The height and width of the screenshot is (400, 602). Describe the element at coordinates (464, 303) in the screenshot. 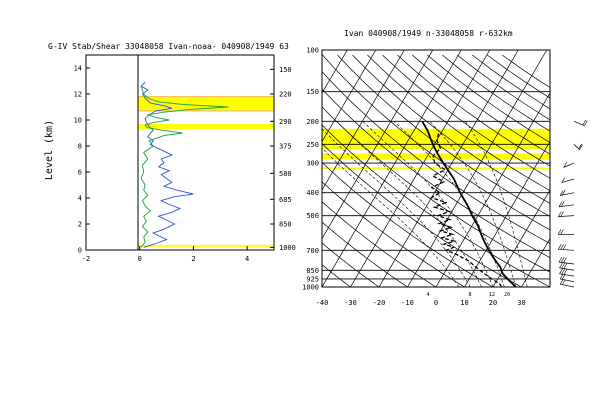

I see `temperature-tick-label: 10` at that location.